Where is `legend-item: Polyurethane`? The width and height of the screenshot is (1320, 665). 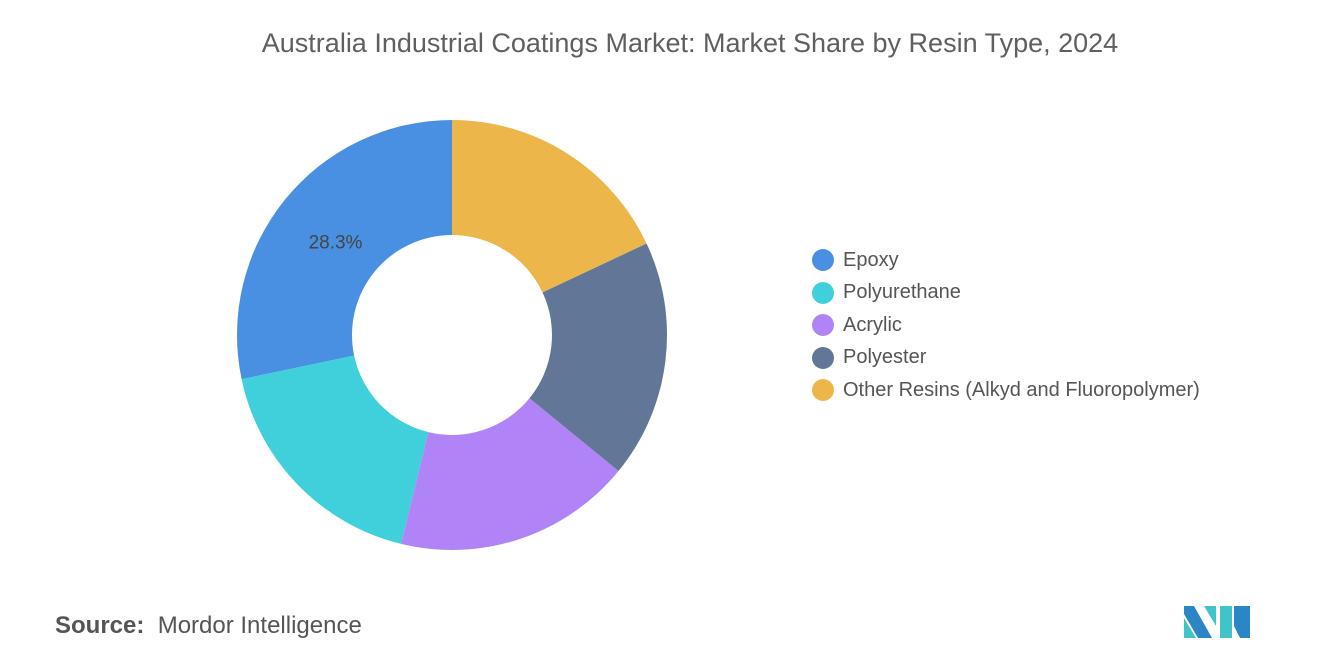
legend-item: Polyurethane is located at coordinates (1006, 293).